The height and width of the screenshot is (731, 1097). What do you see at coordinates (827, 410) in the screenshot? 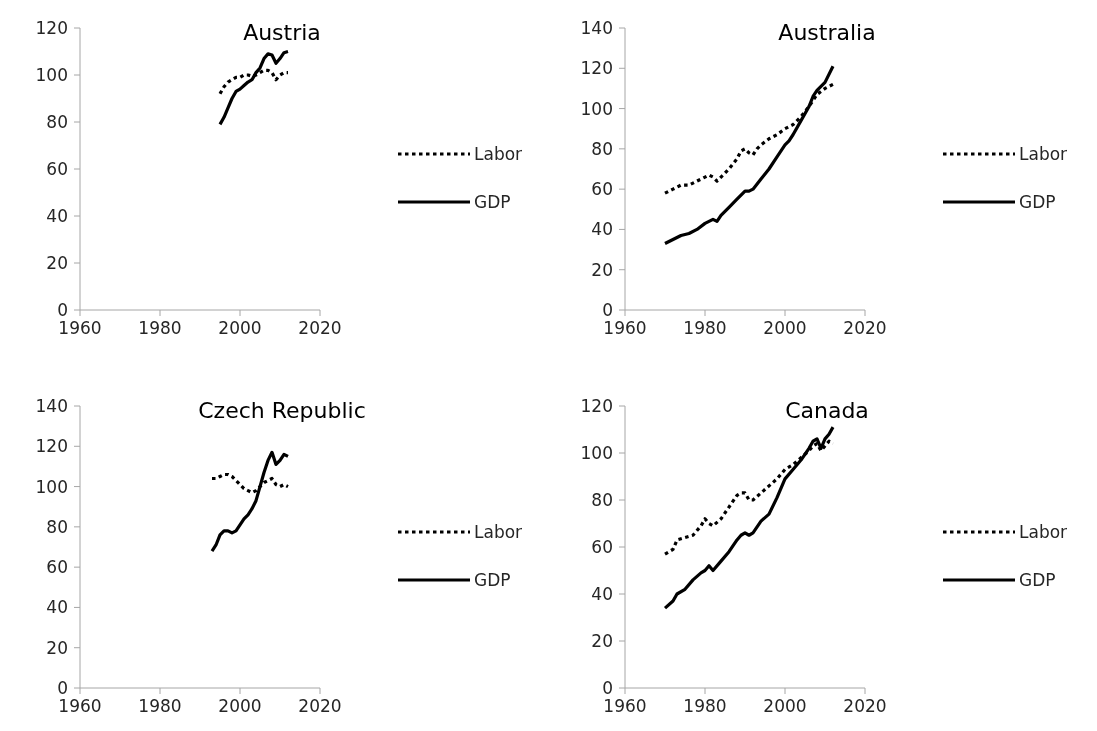
I see `chart-title: Canada` at bounding box center [827, 410].